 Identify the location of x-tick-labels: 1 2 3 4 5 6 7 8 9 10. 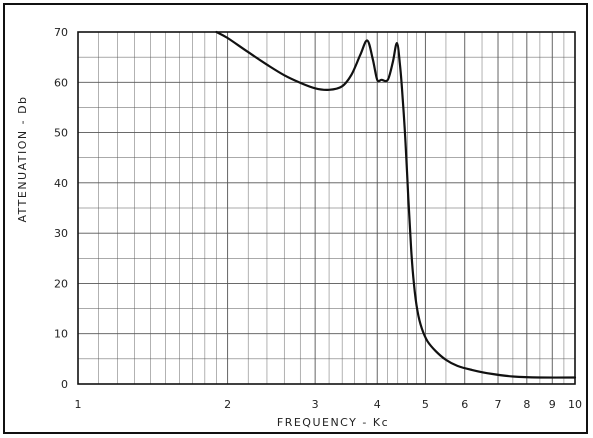
(329, 404).